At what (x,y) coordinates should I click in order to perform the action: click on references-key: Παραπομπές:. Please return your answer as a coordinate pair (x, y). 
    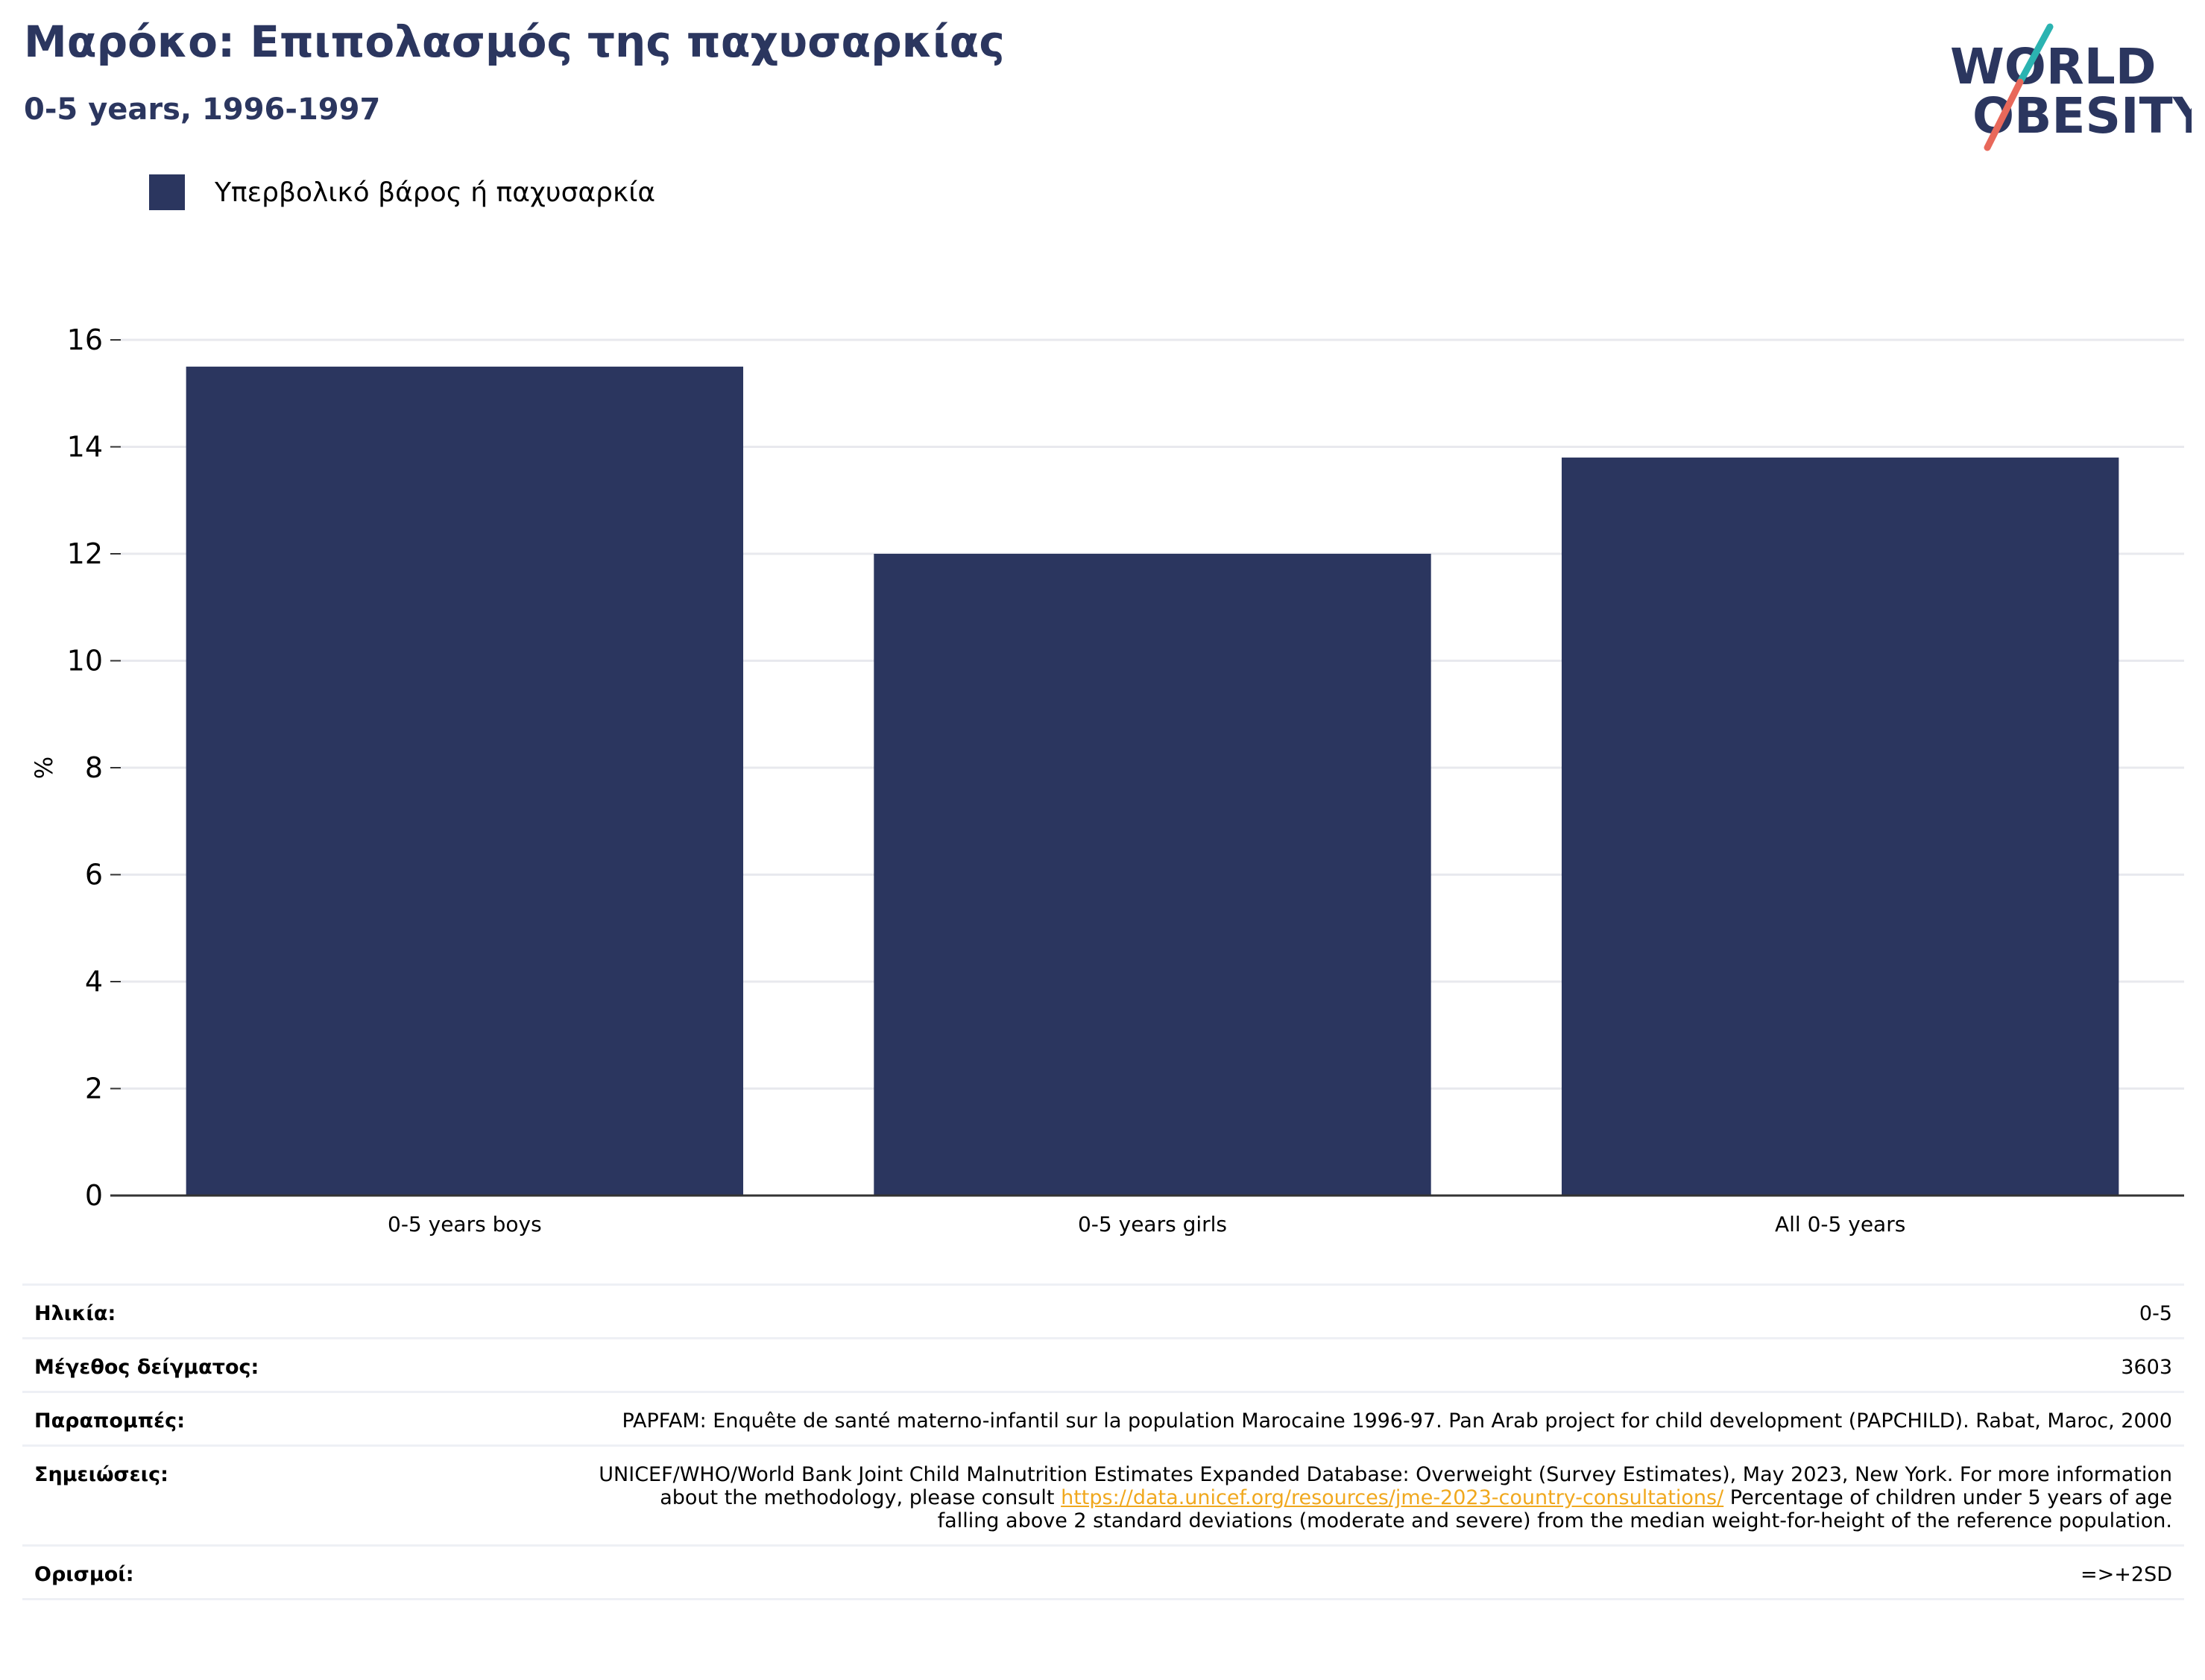
    Looking at the image, I should click on (109, 1421).